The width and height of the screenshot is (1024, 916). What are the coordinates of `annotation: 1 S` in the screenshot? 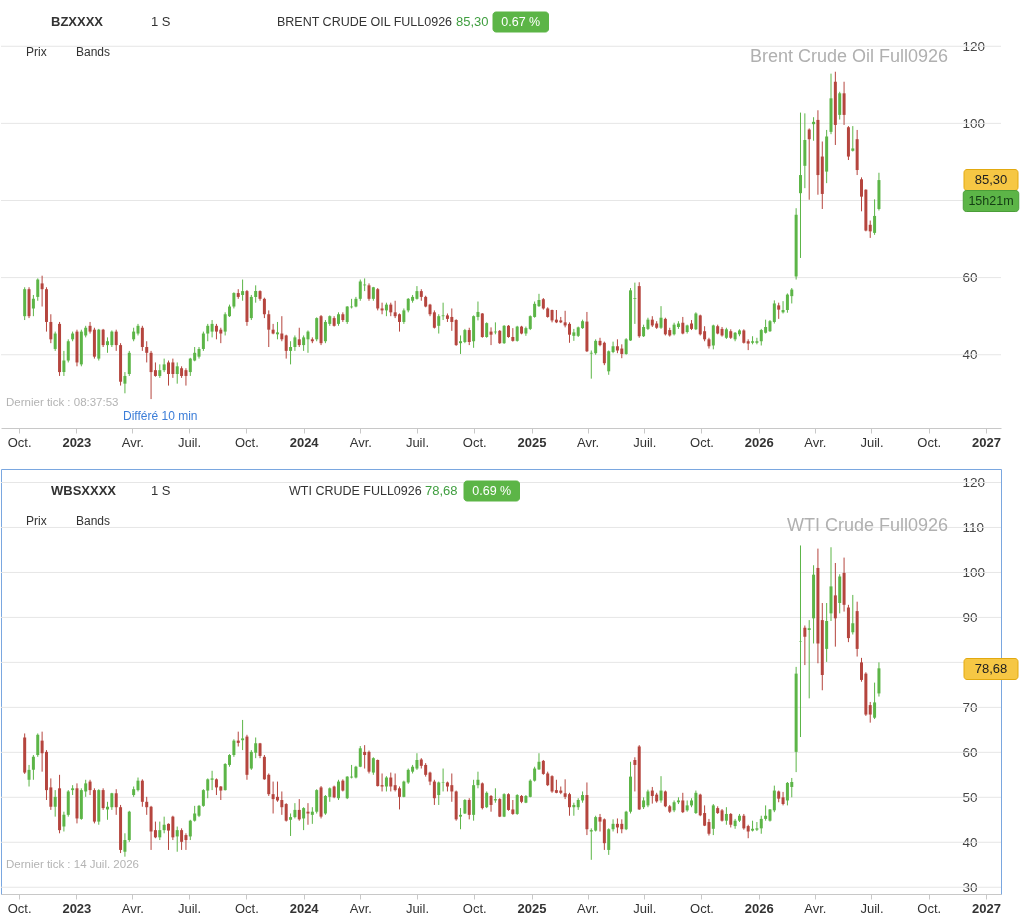 It's located at (161, 21).